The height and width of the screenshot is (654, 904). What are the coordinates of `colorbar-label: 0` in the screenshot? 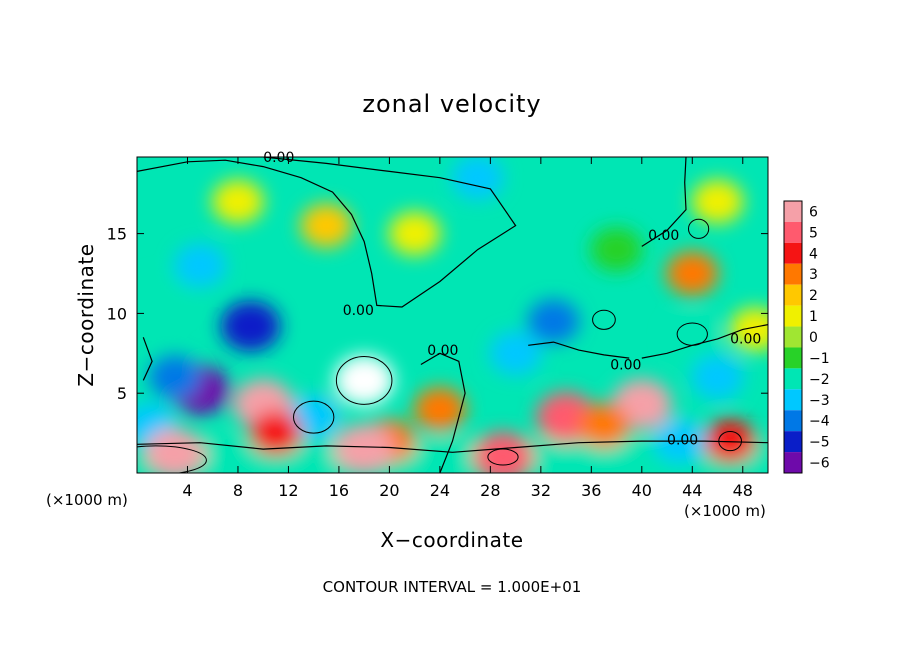 It's located at (813, 338).